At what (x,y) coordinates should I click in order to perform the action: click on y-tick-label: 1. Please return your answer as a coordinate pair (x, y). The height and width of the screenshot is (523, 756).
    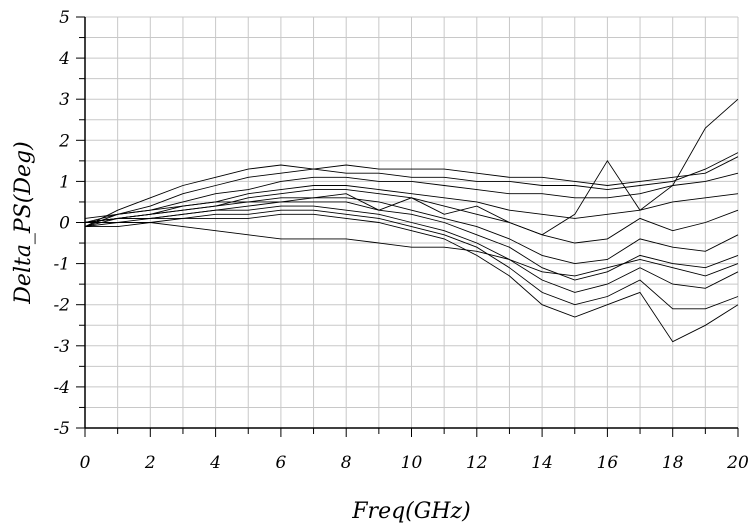
    Looking at the image, I should click on (64, 182).